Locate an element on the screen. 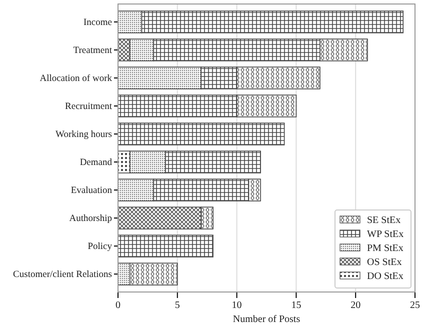  y-tick-label: Demand is located at coordinates (96, 163).